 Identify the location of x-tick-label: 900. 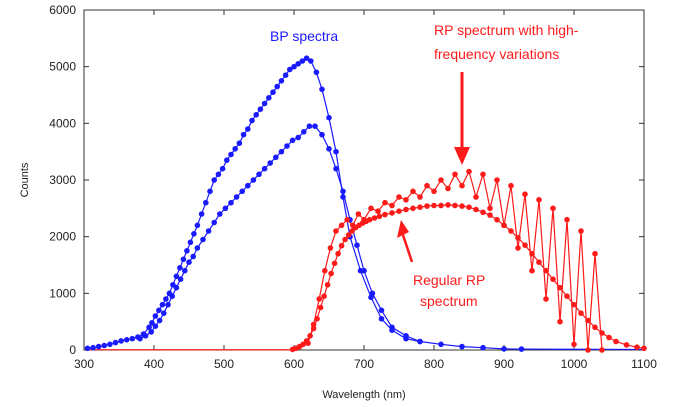
(504, 364).